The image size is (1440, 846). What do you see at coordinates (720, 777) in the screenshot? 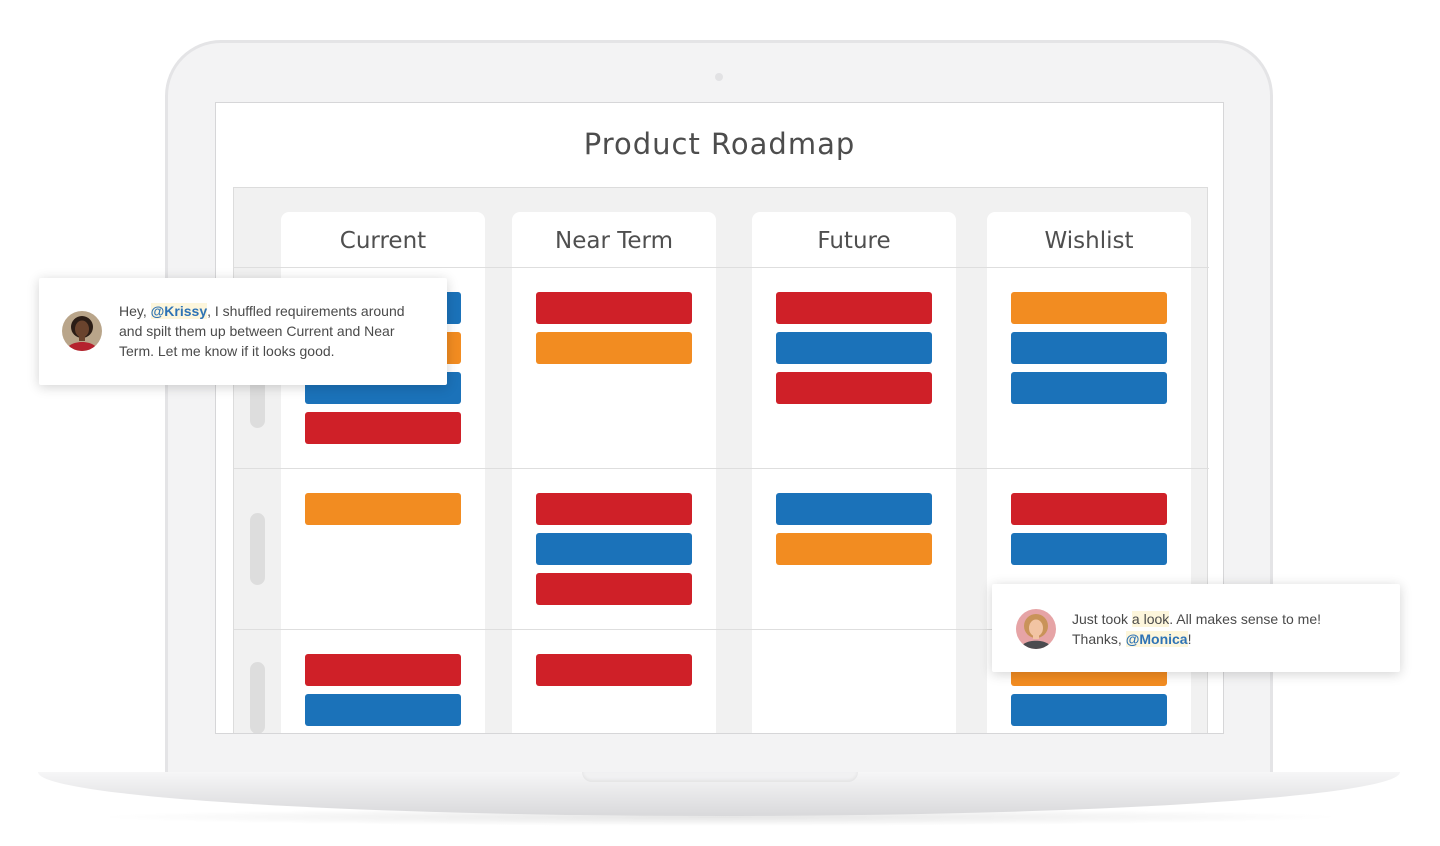
I see `laptop-hinge` at bounding box center [720, 777].